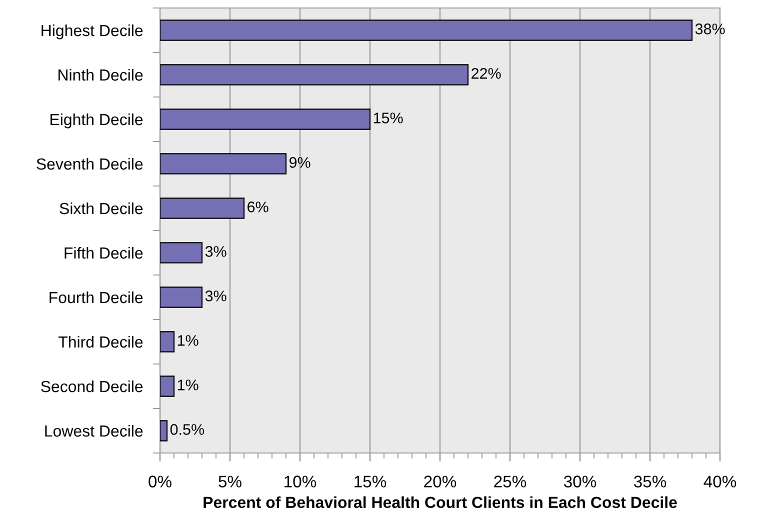 The height and width of the screenshot is (531, 768). What do you see at coordinates (486, 73) in the screenshot?
I see `data-label: 22%` at bounding box center [486, 73].